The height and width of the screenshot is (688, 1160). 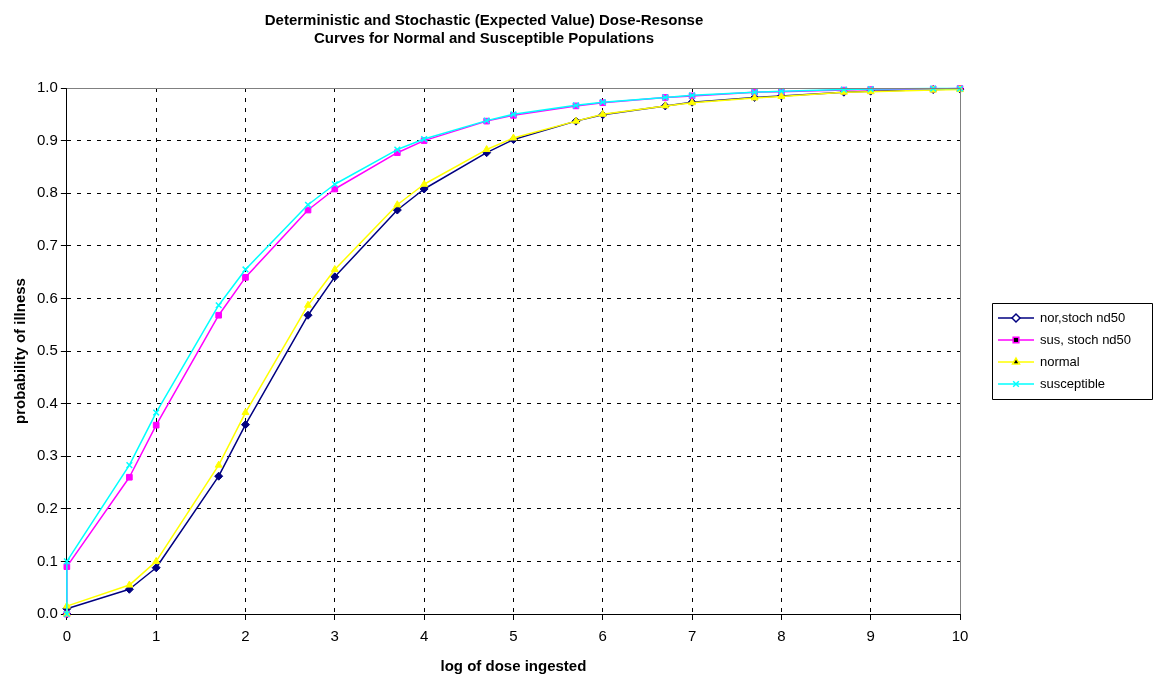 I want to click on x-tick-label: 6, so click(x=602, y=636).